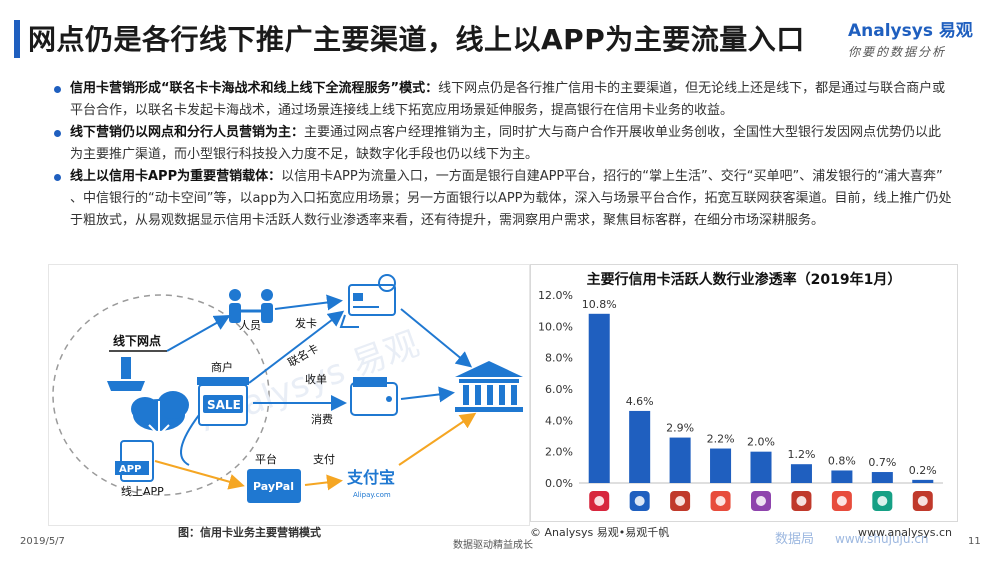 The image size is (1000, 563). What do you see at coordinates (493, 543) in the screenshot?
I see `footer-slogan: 数据驱动精益成长` at bounding box center [493, 543].